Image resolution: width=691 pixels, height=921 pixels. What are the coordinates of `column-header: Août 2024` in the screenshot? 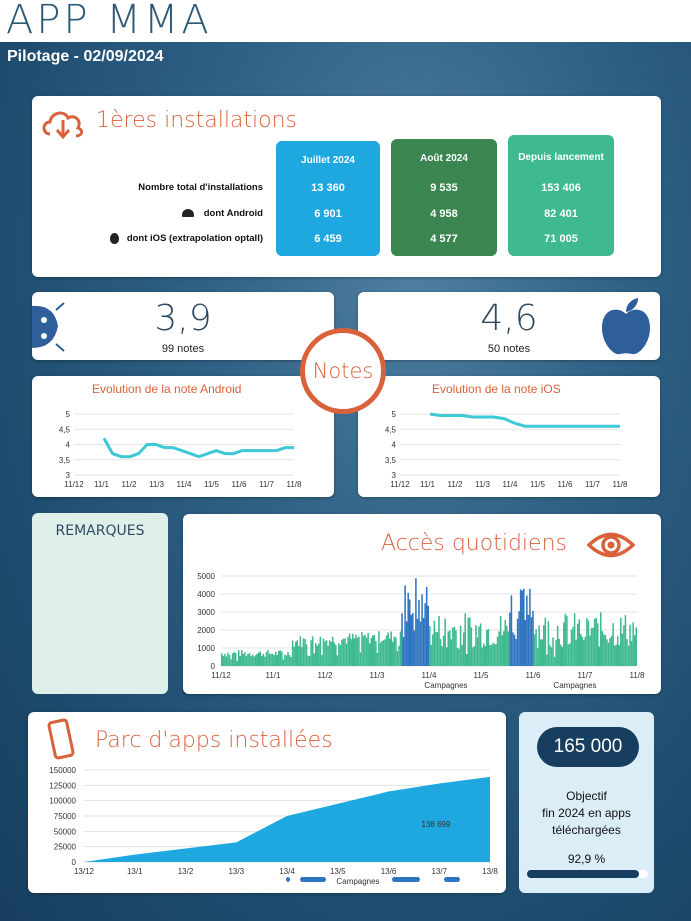 It's located at (444, 158).